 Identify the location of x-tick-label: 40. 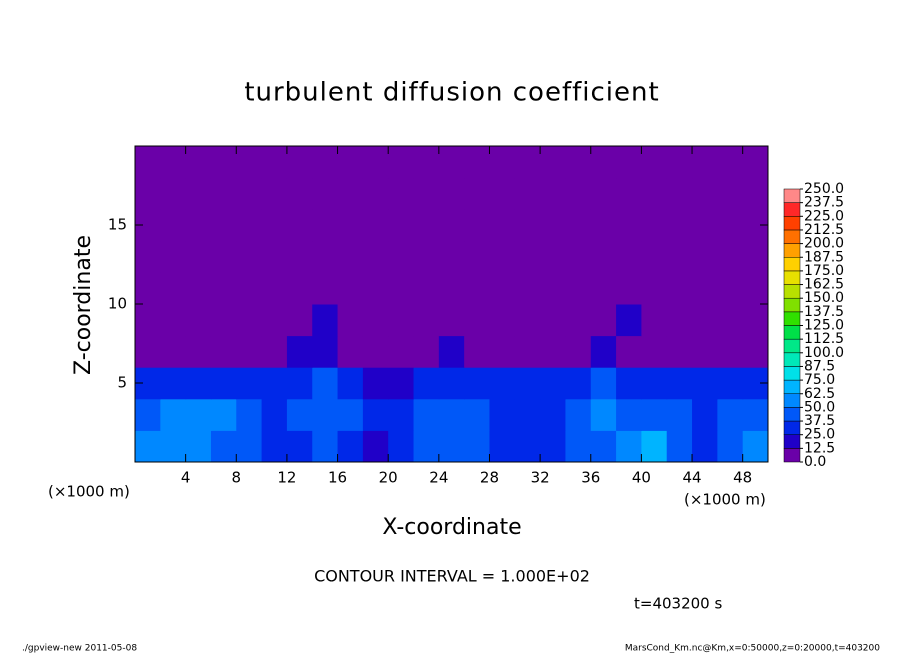
(641, 478).